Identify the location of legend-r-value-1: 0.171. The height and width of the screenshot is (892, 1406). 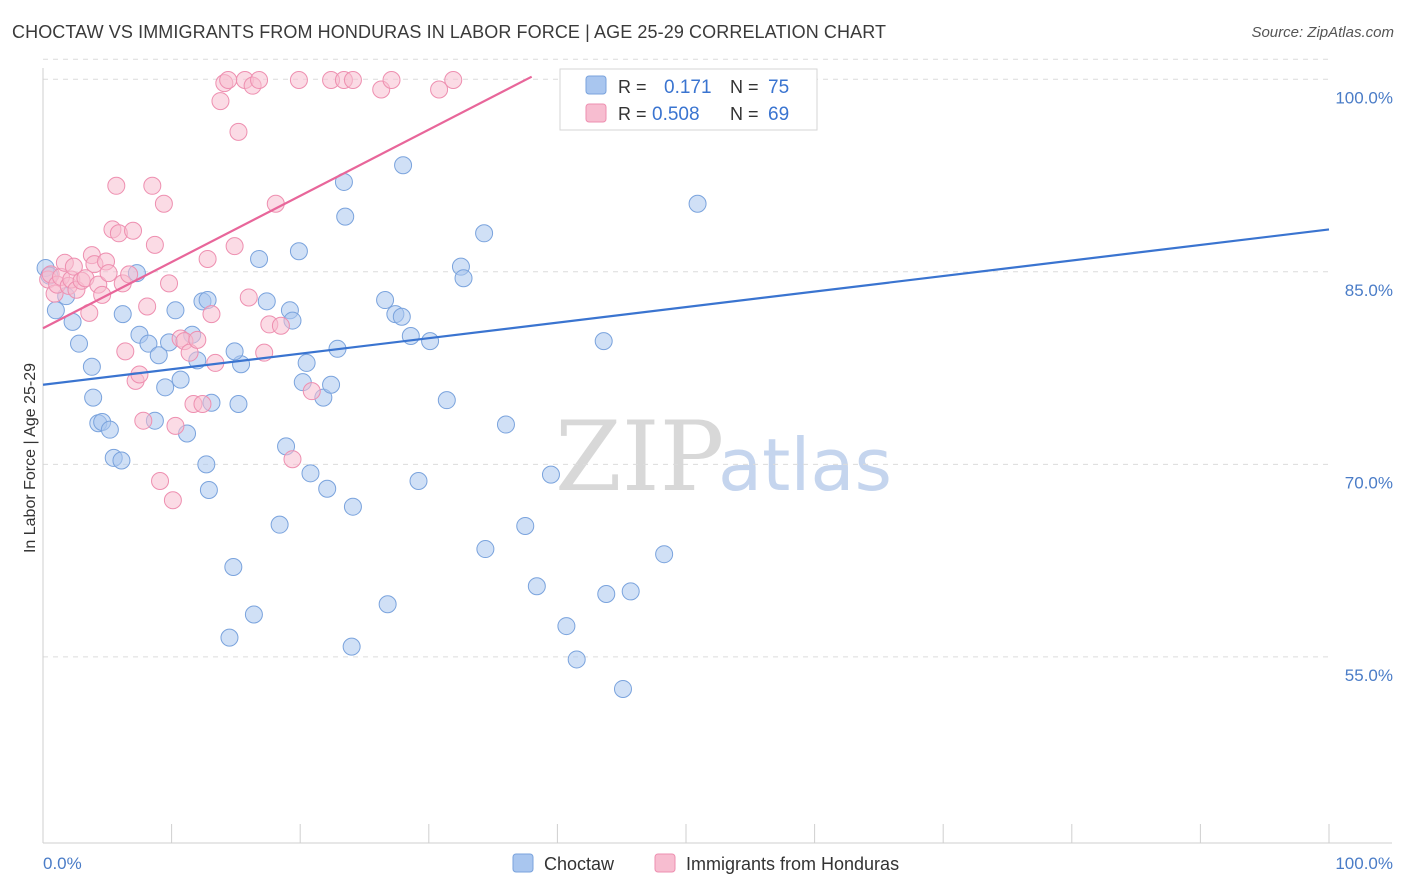
(688, 87).